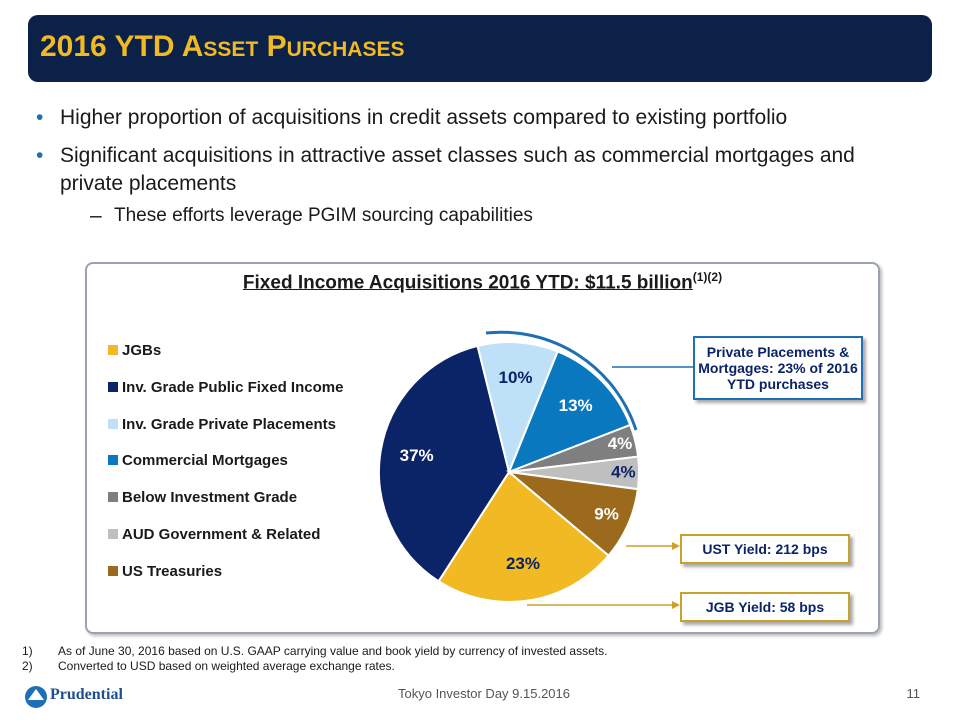  I want to click on legend-label: JGBs, so click(142, 350).